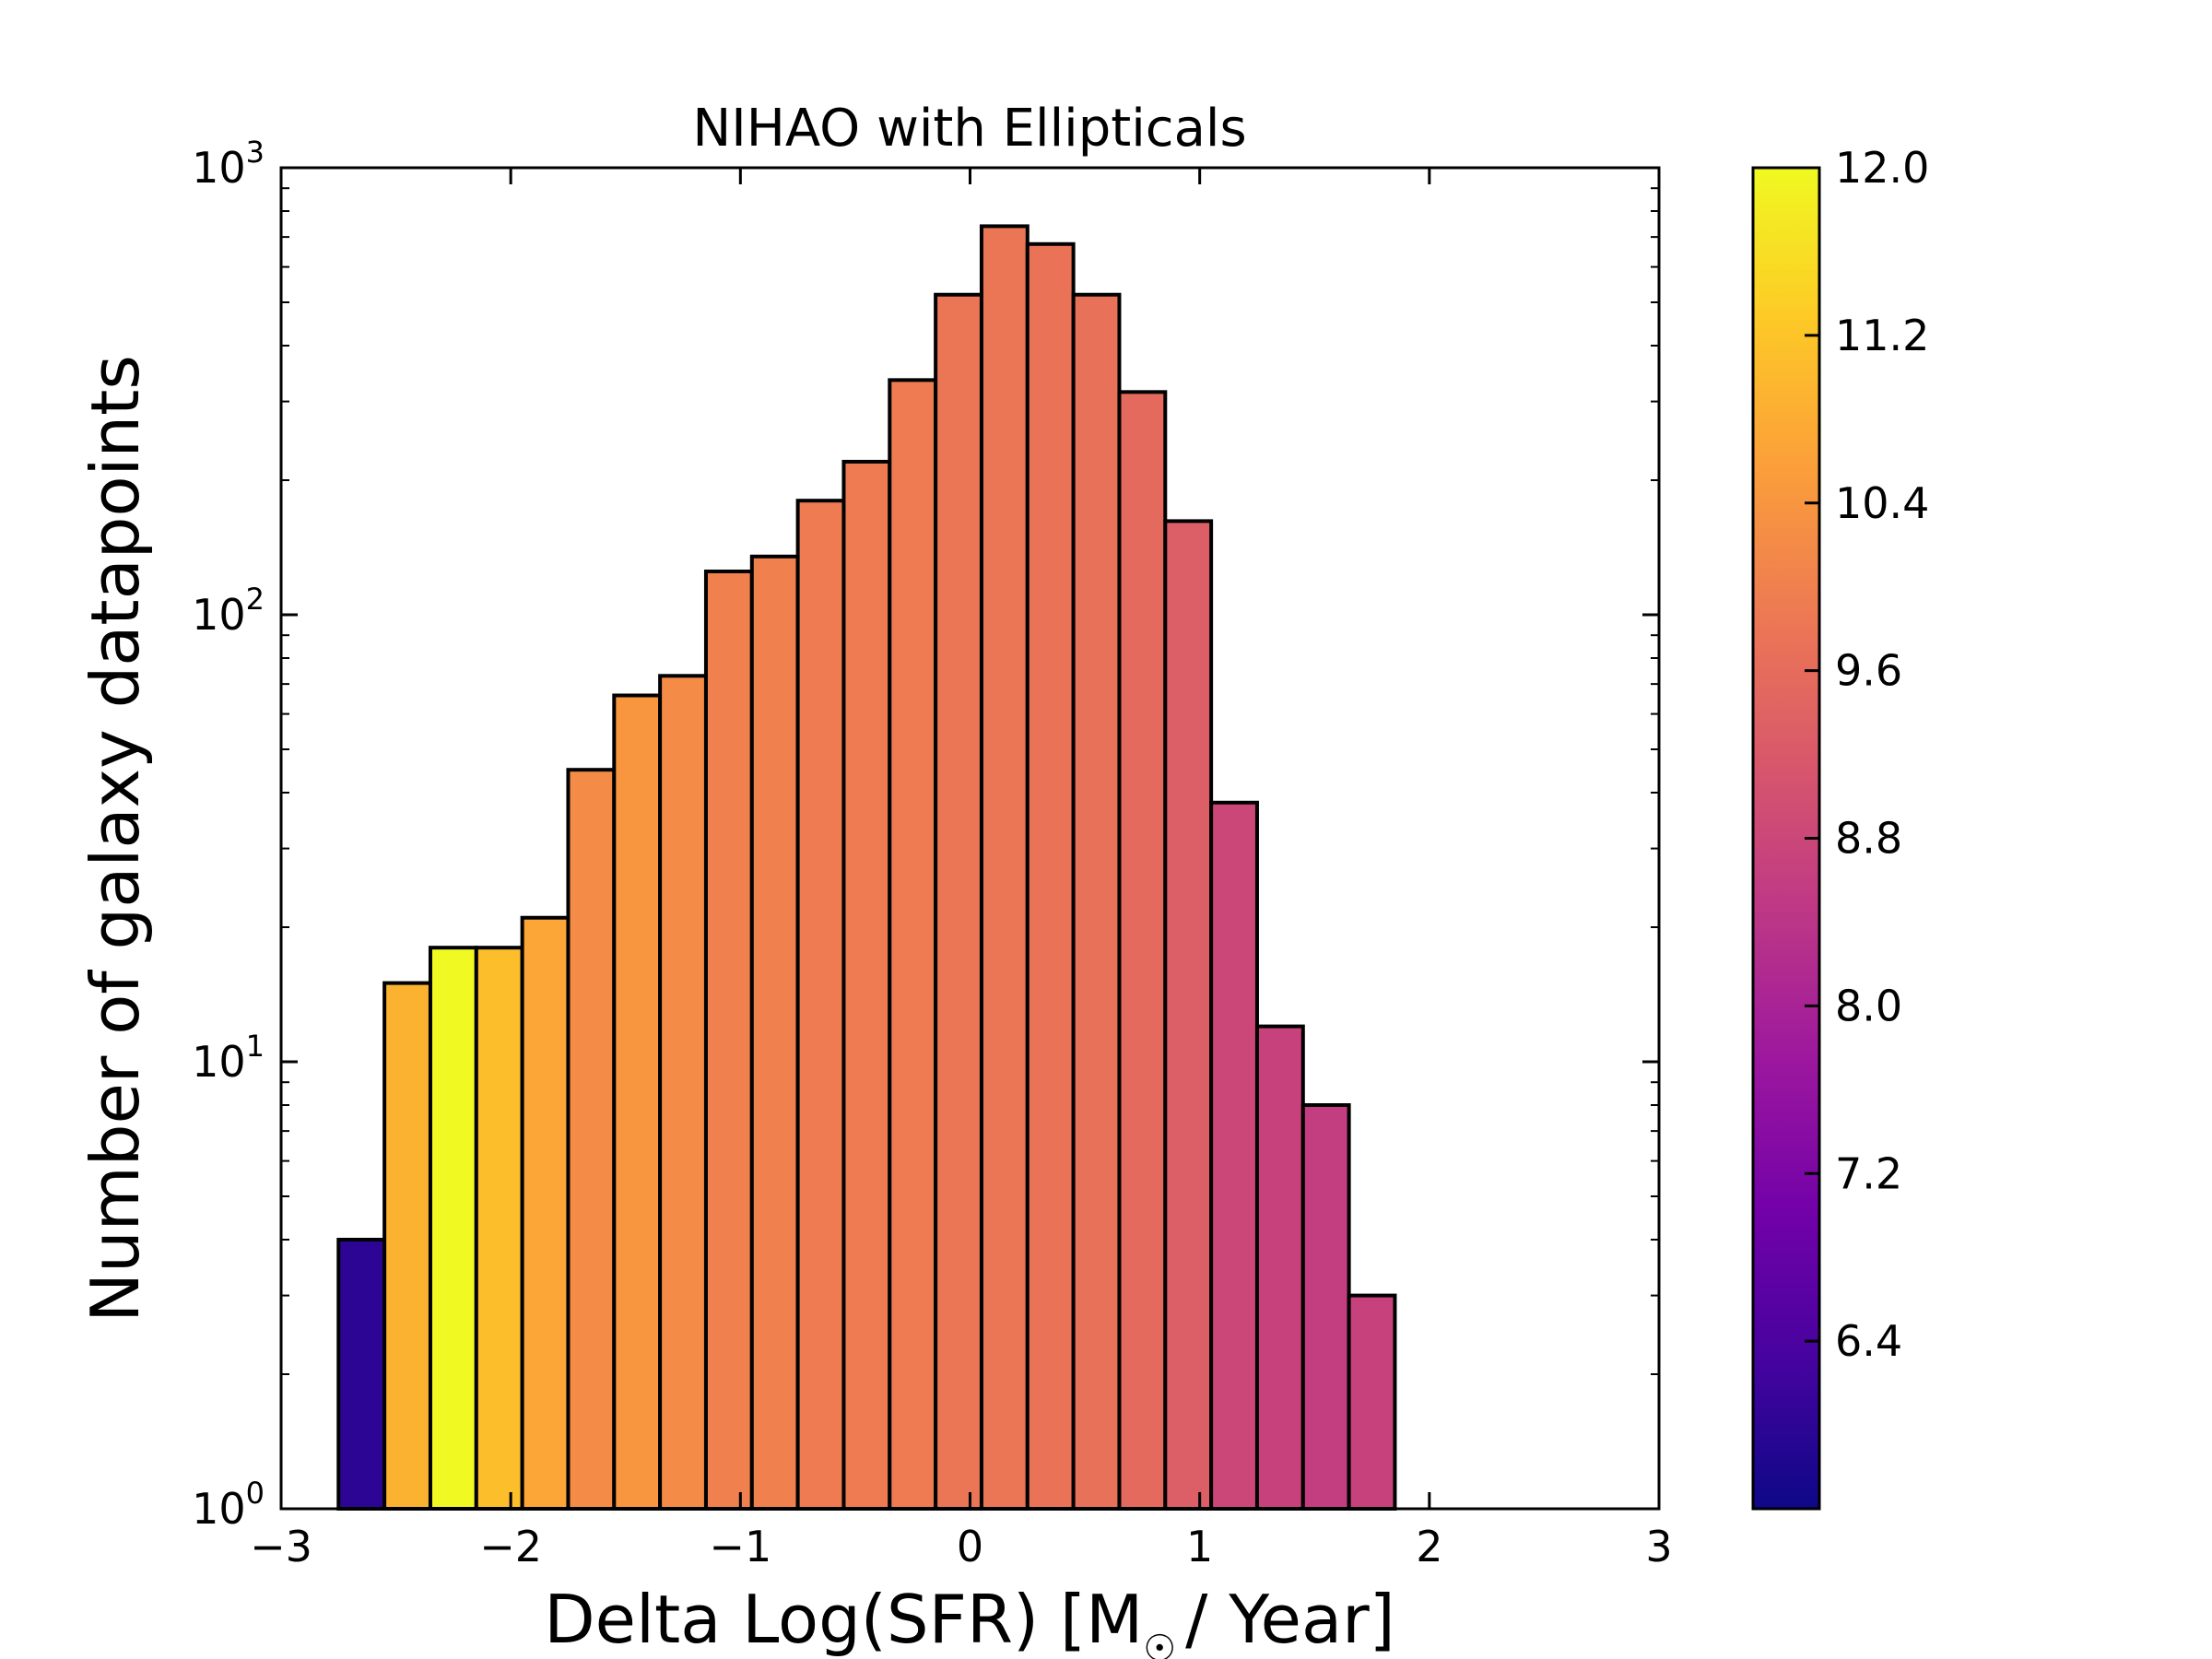  I want to click on x-tick-label: −1, so click(740, 1546).